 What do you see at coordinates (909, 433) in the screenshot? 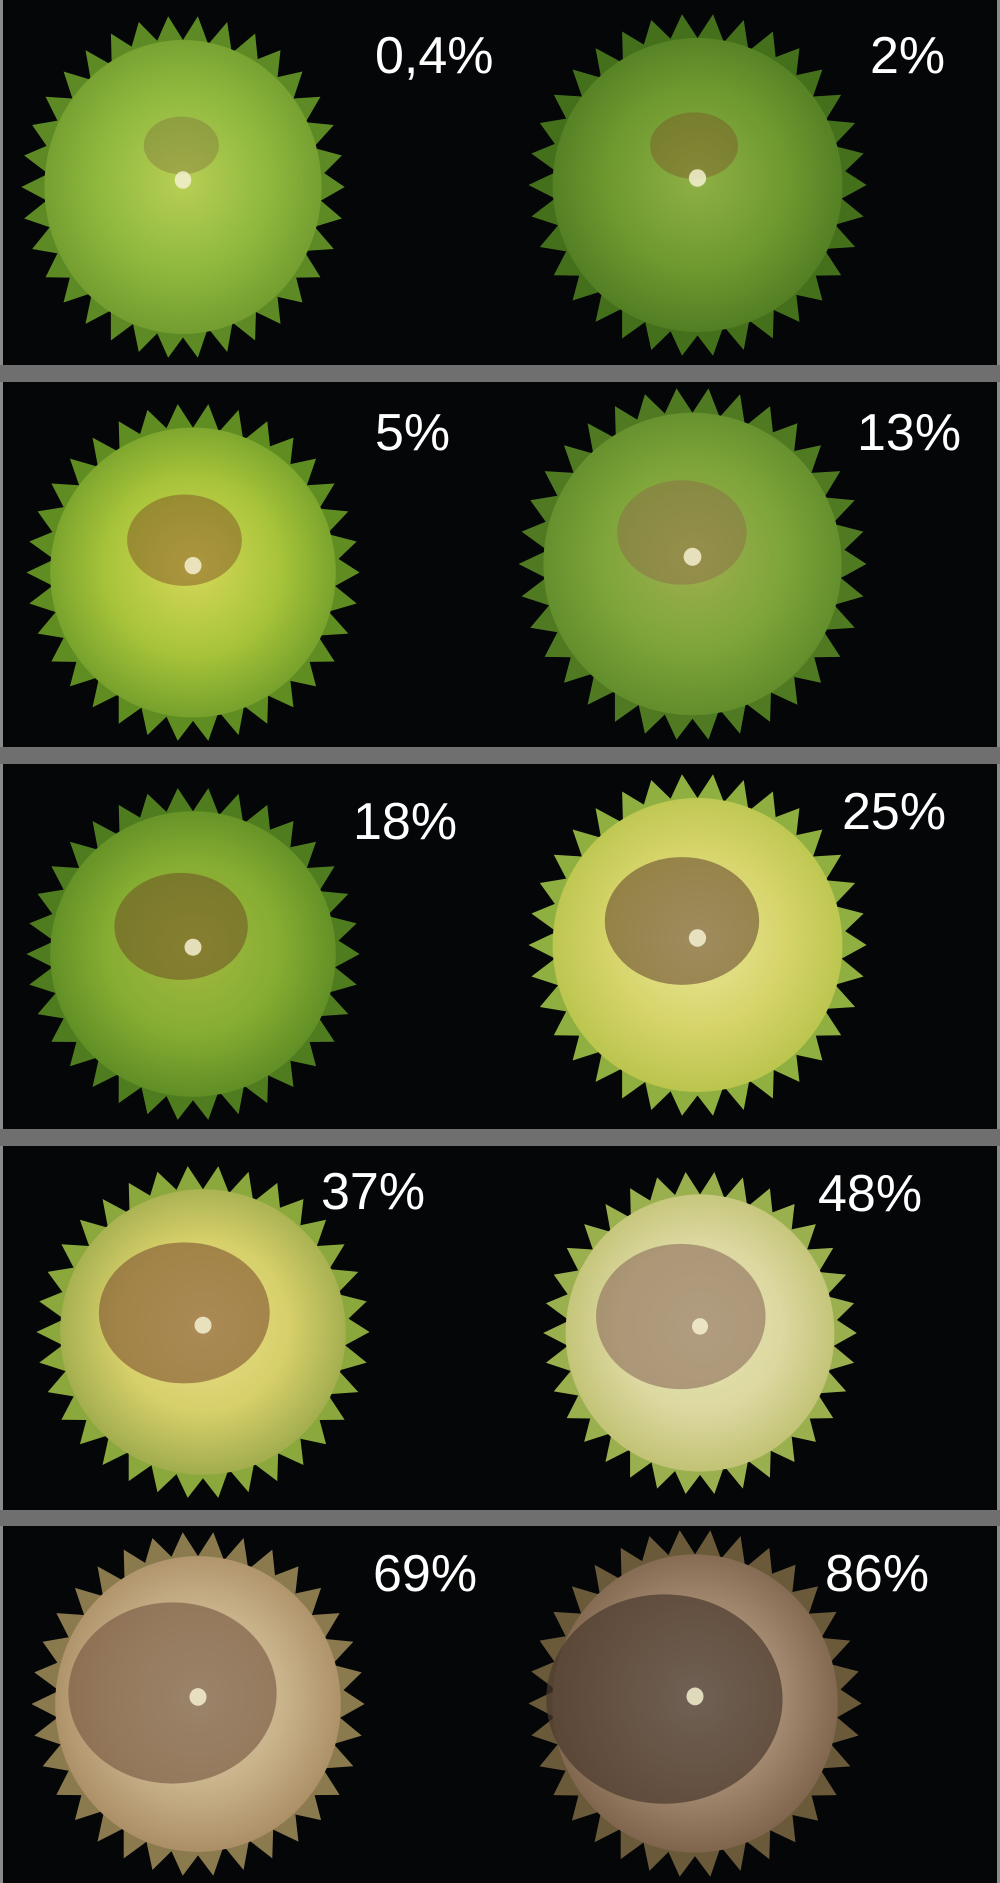
I see `severity-label: 13%` at bounding box center [909, 433].